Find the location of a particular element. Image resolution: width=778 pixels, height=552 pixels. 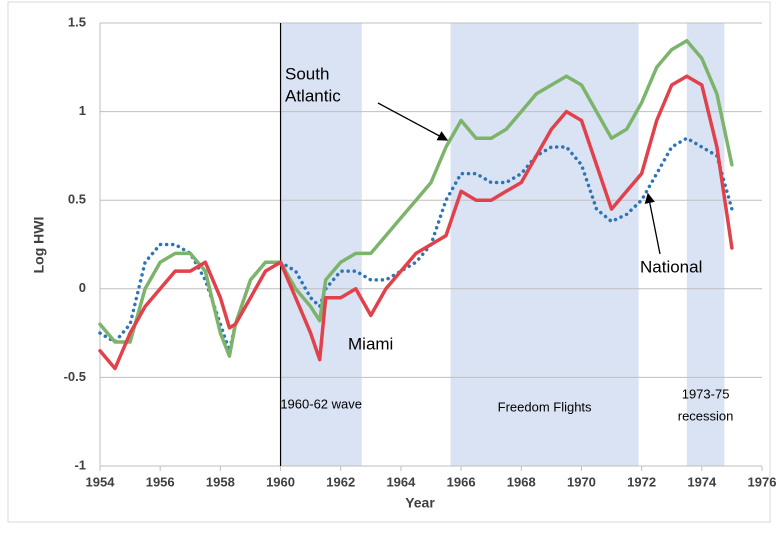

x-tick-label: 1964 is located at coordinates (401, 481).